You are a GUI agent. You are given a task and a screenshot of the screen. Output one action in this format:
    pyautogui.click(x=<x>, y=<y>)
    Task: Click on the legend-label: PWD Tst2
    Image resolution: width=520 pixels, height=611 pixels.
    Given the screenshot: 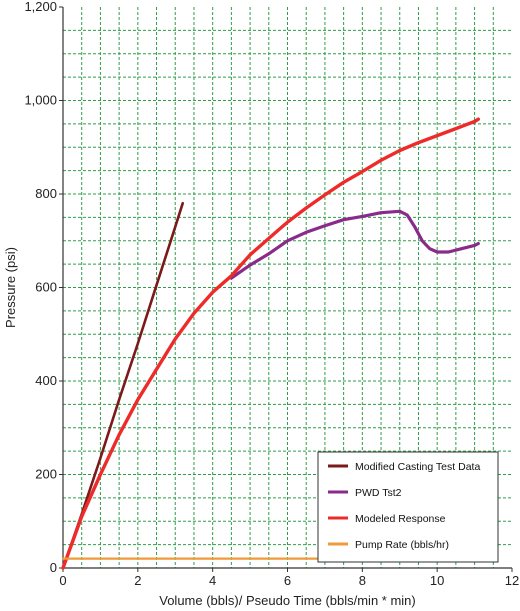 What is the action you would take?
    pyautogui.click(x=378, y=493)
    